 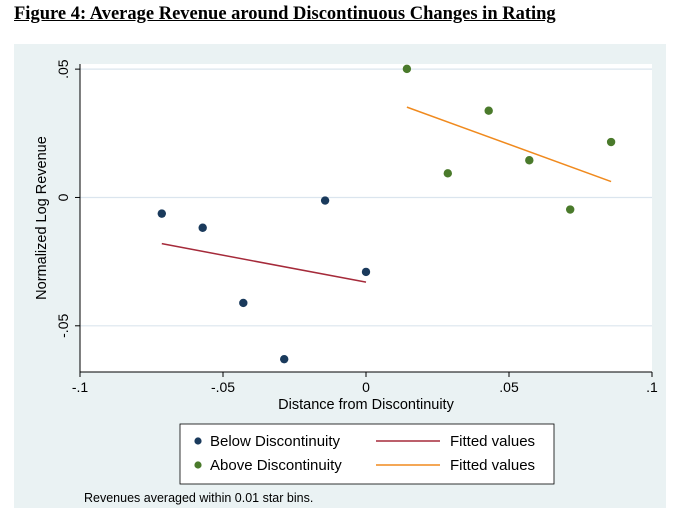 I want to click on legend-box, so click(x=367, y=454).